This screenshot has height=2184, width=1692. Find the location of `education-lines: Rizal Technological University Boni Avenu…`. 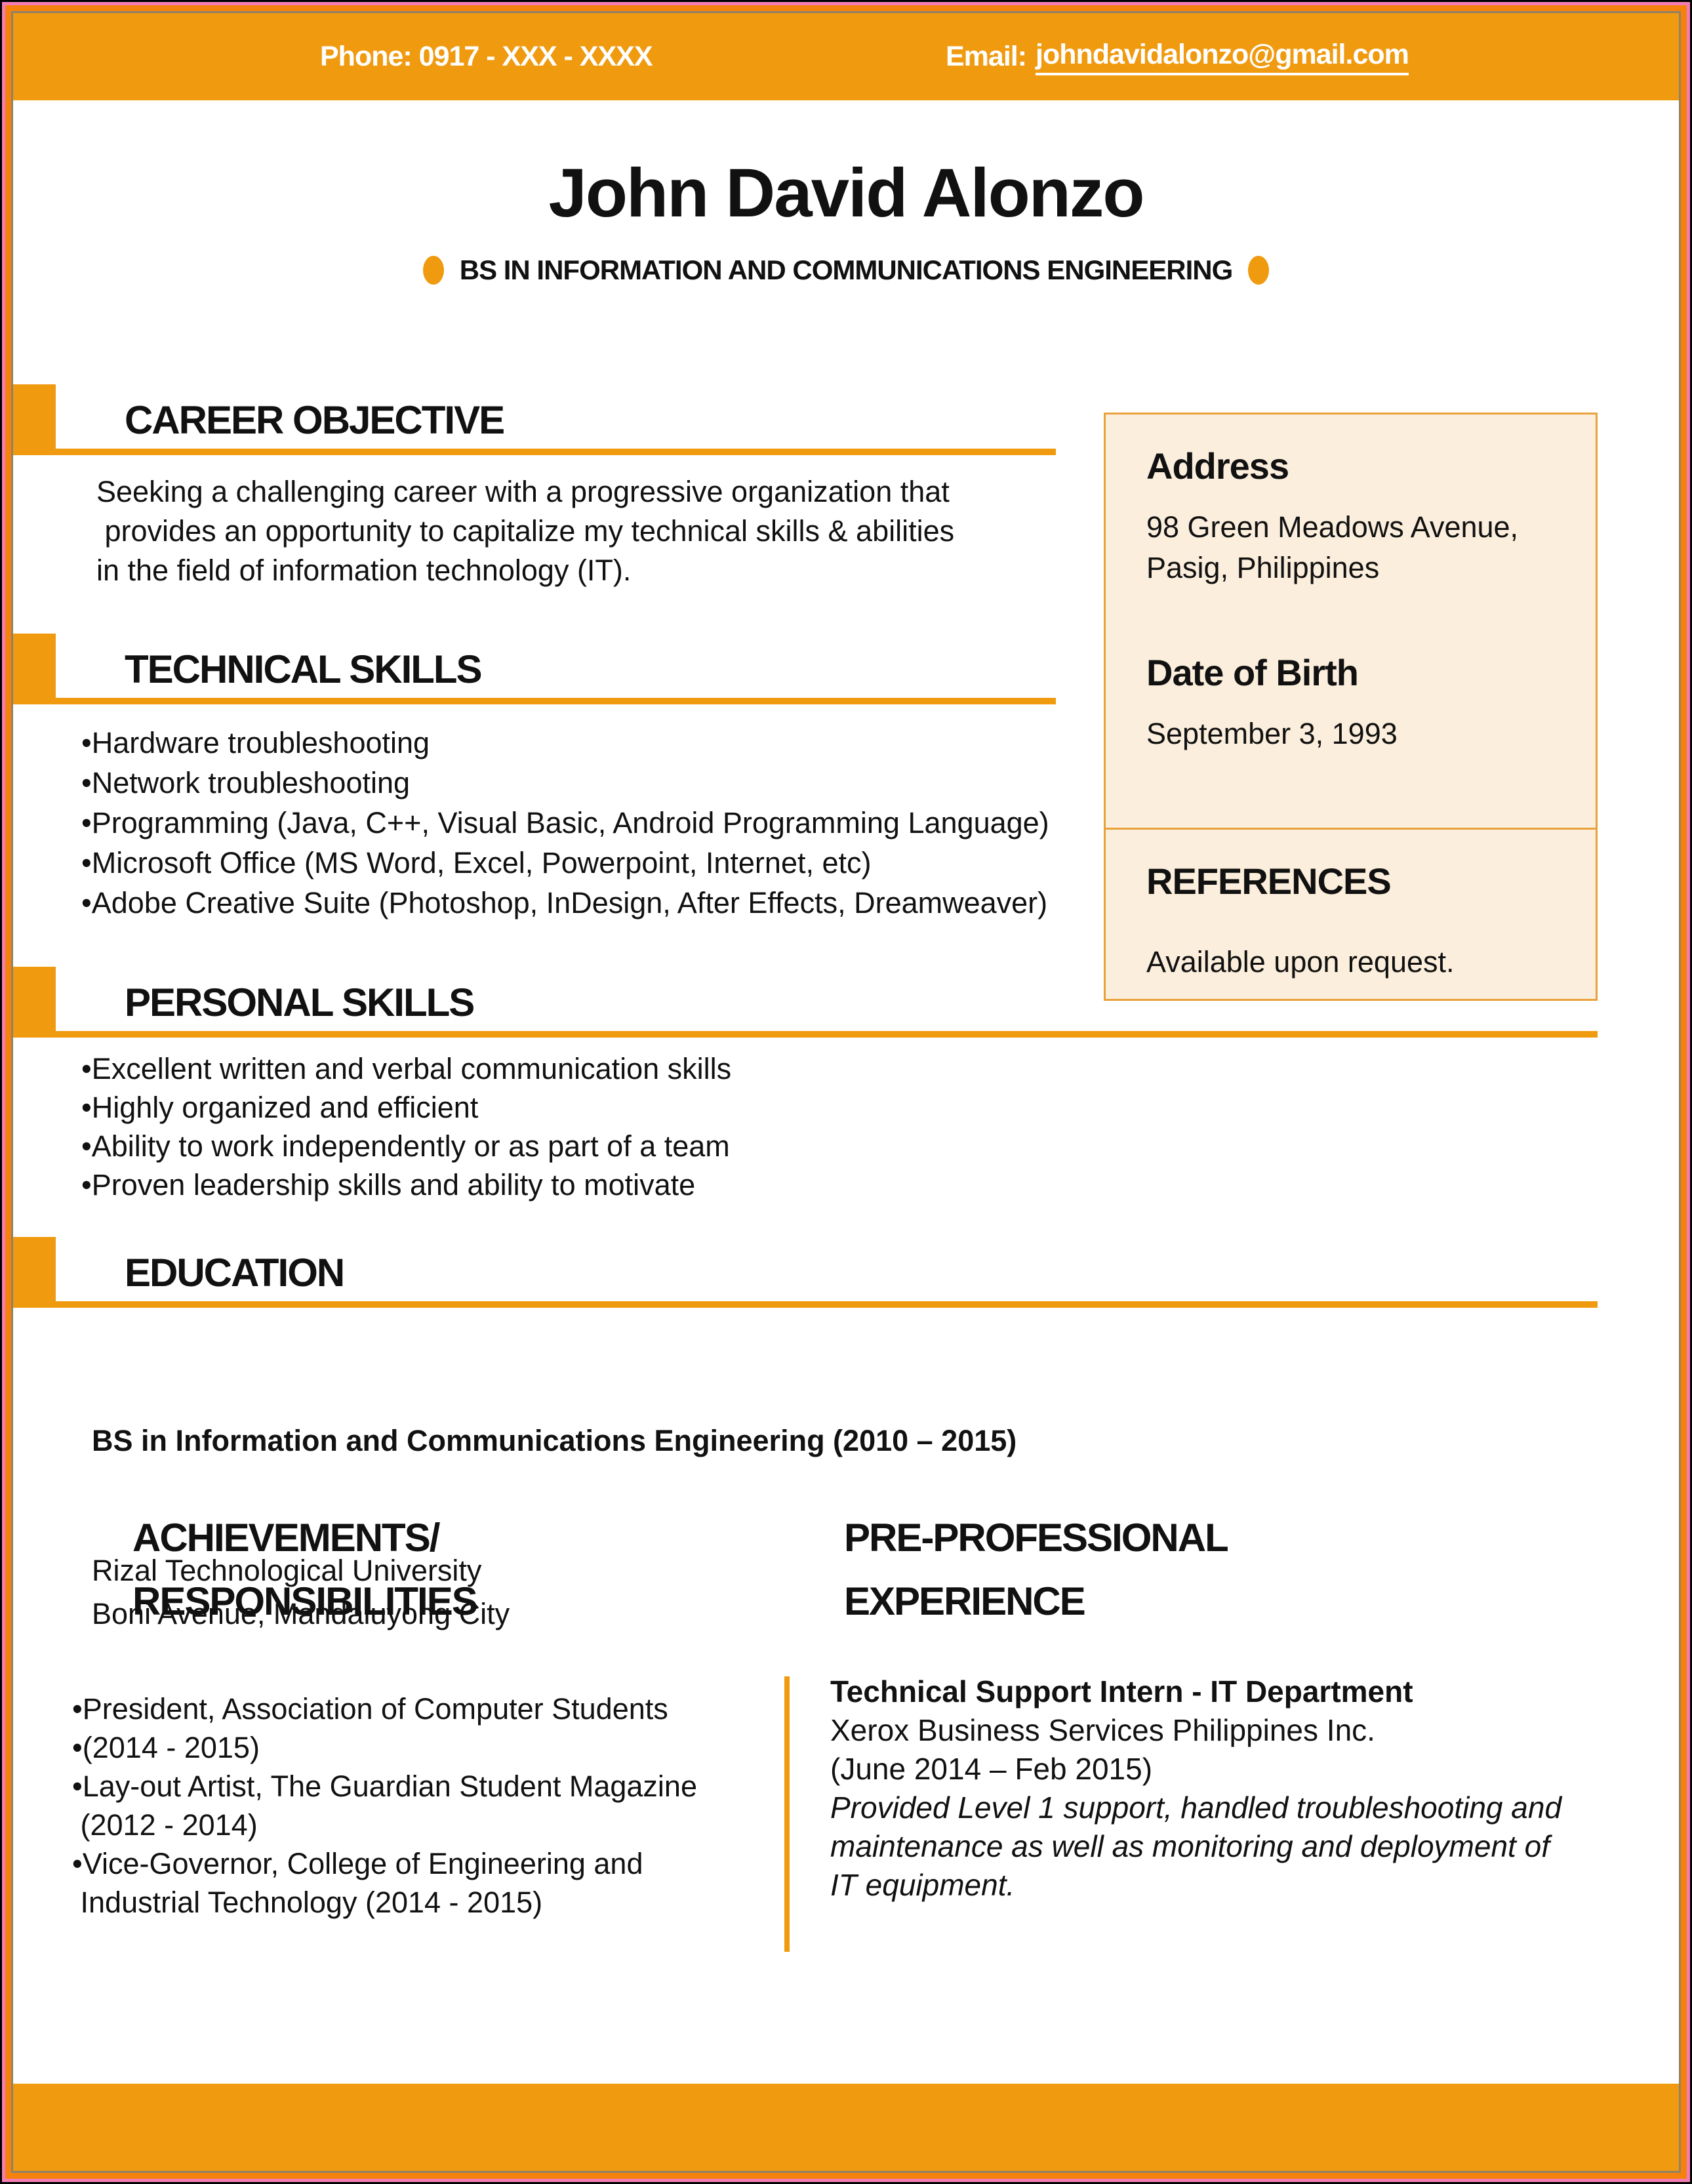

education-lines: Rizal Technological University Boni Avenu… is located at coordinates (554, 1592).